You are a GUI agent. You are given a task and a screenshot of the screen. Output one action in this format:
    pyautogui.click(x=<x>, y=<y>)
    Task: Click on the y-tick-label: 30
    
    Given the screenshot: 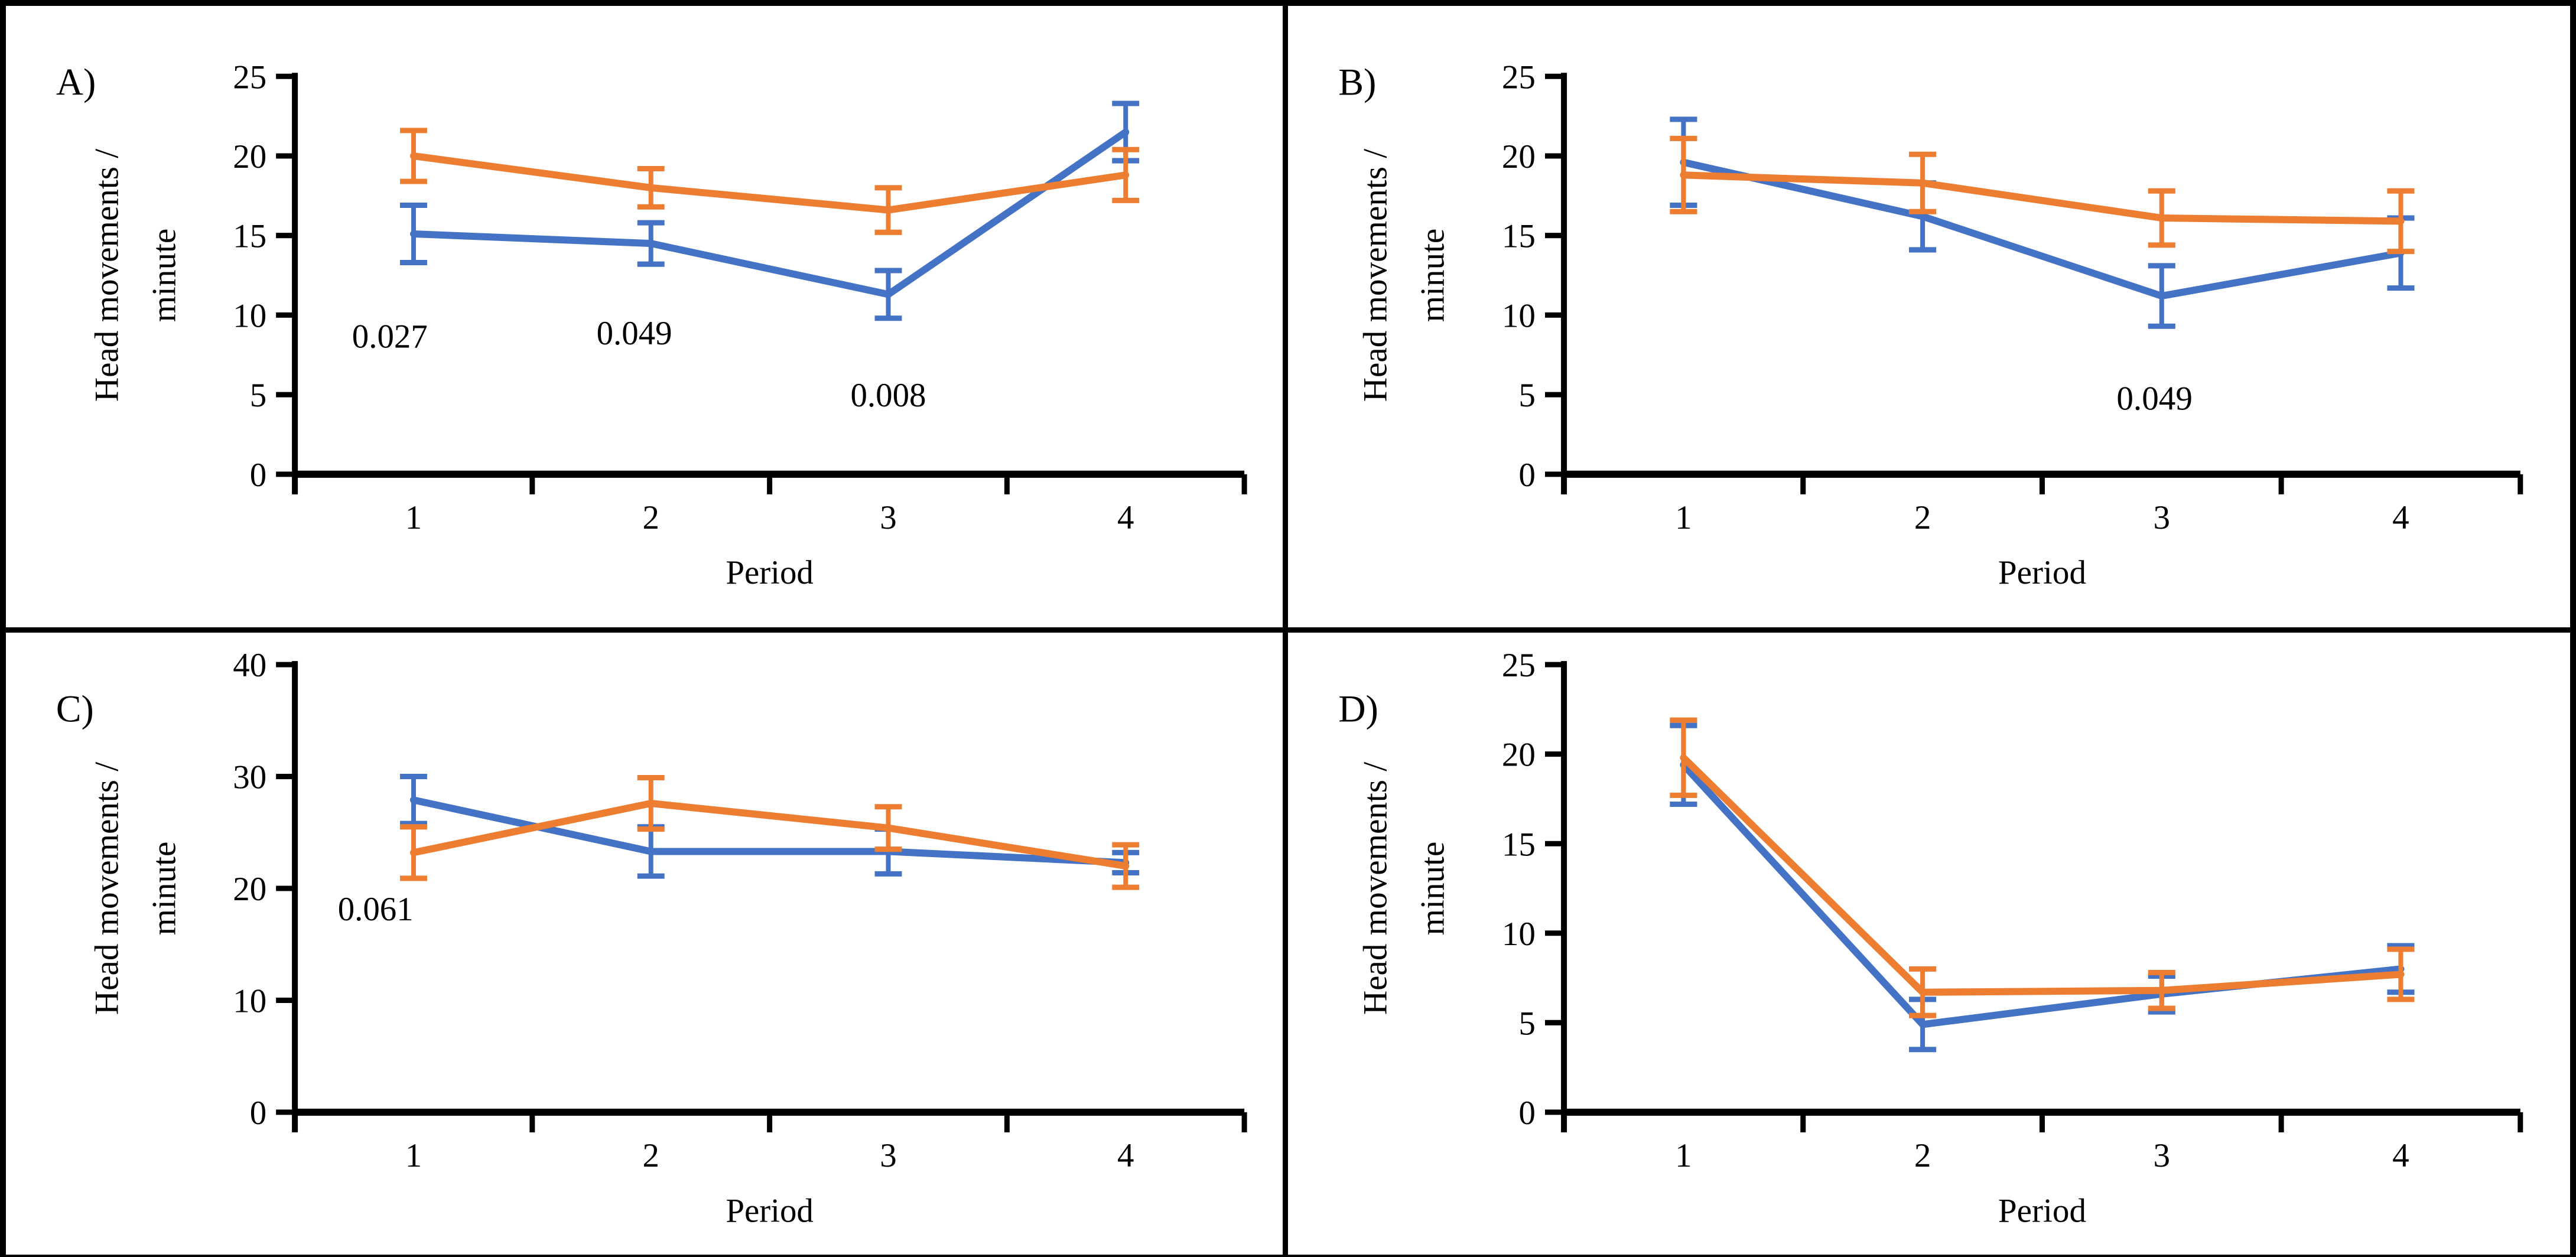 What is the action you would take?
    pyautogui.click(x=250, y=778)
    